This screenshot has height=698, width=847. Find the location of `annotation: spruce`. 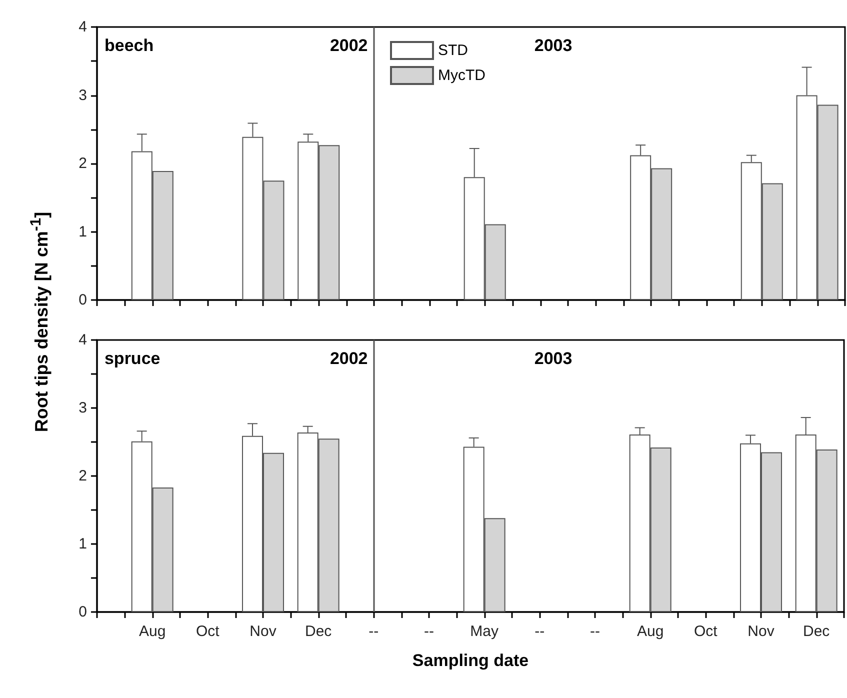

annotation: spruce is located at coordinates (132, 358).